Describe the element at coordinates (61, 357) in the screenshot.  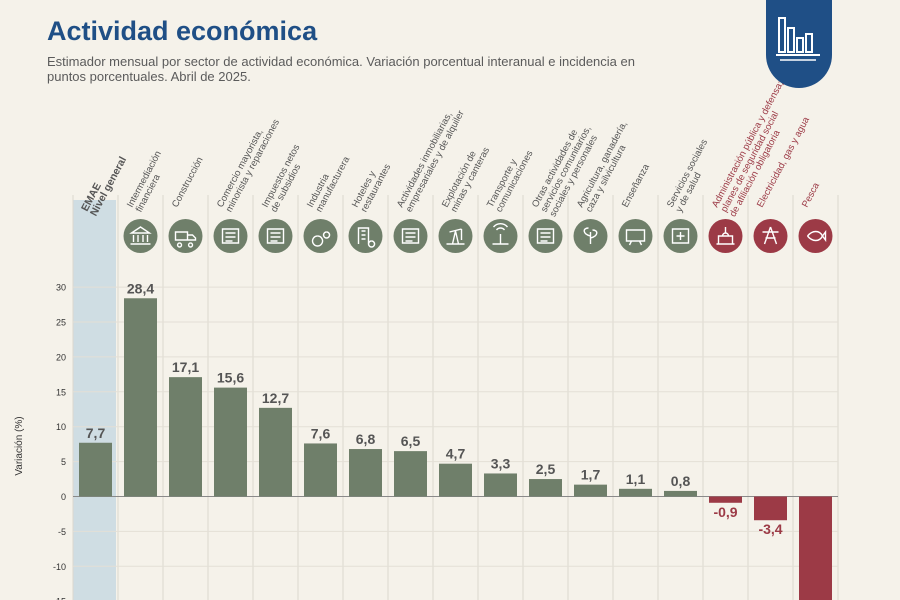
I see `y-tick-label: 20` at that location.